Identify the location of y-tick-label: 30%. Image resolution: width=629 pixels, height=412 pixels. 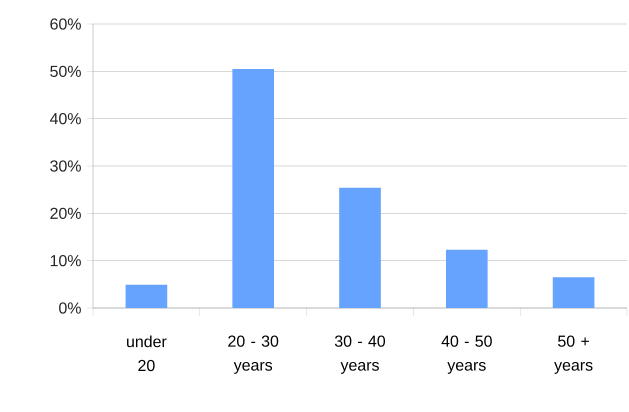
(65, 166).